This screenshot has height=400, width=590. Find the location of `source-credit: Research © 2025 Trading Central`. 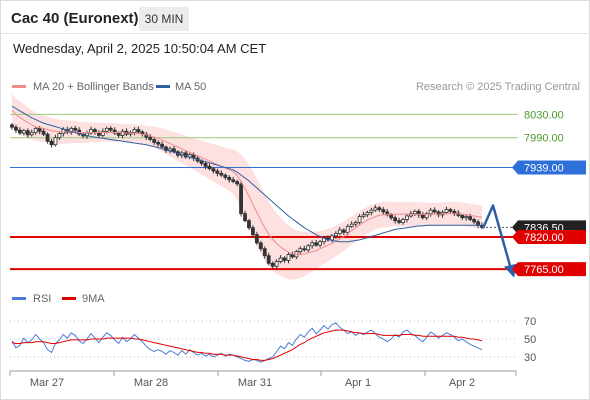

source-credit: Research © 2025 Trading Central is located at coordinates (498, 87).